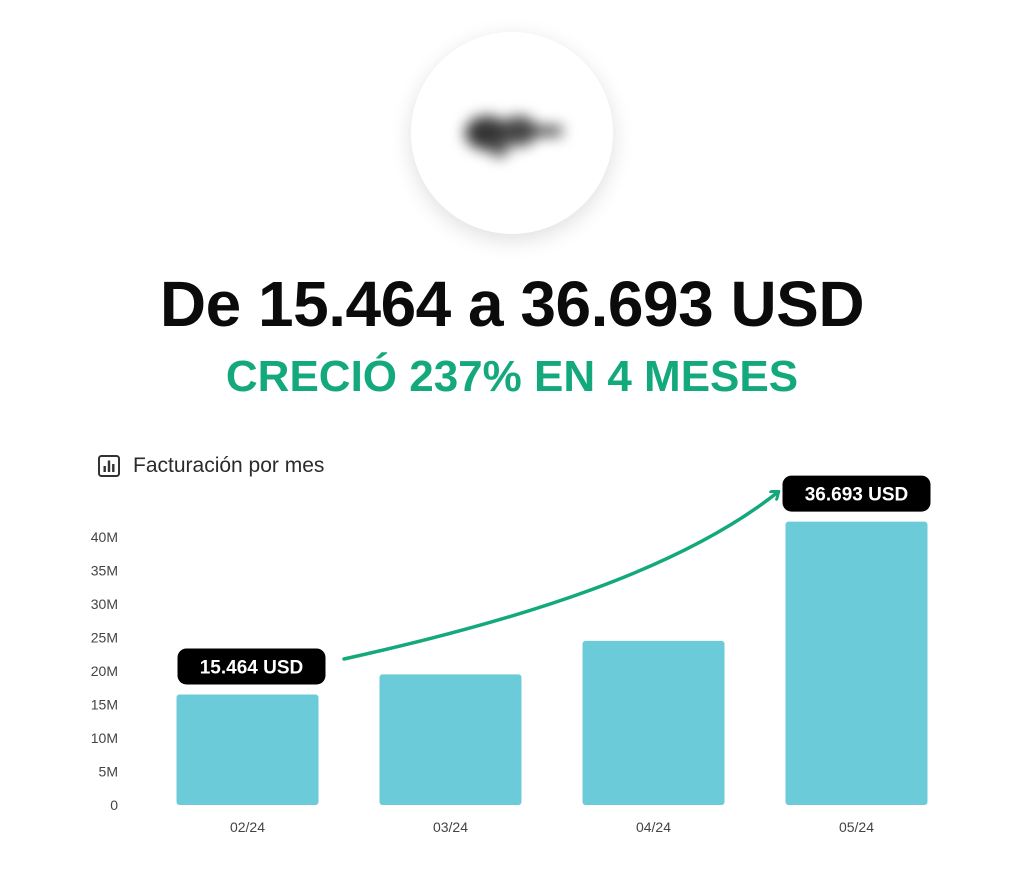 The image size is (1024, 896). What do you see at coordinates (856, 827) in the screenshot?
I see `x-tick-label: 05/24` at bounding box center [856, 827].